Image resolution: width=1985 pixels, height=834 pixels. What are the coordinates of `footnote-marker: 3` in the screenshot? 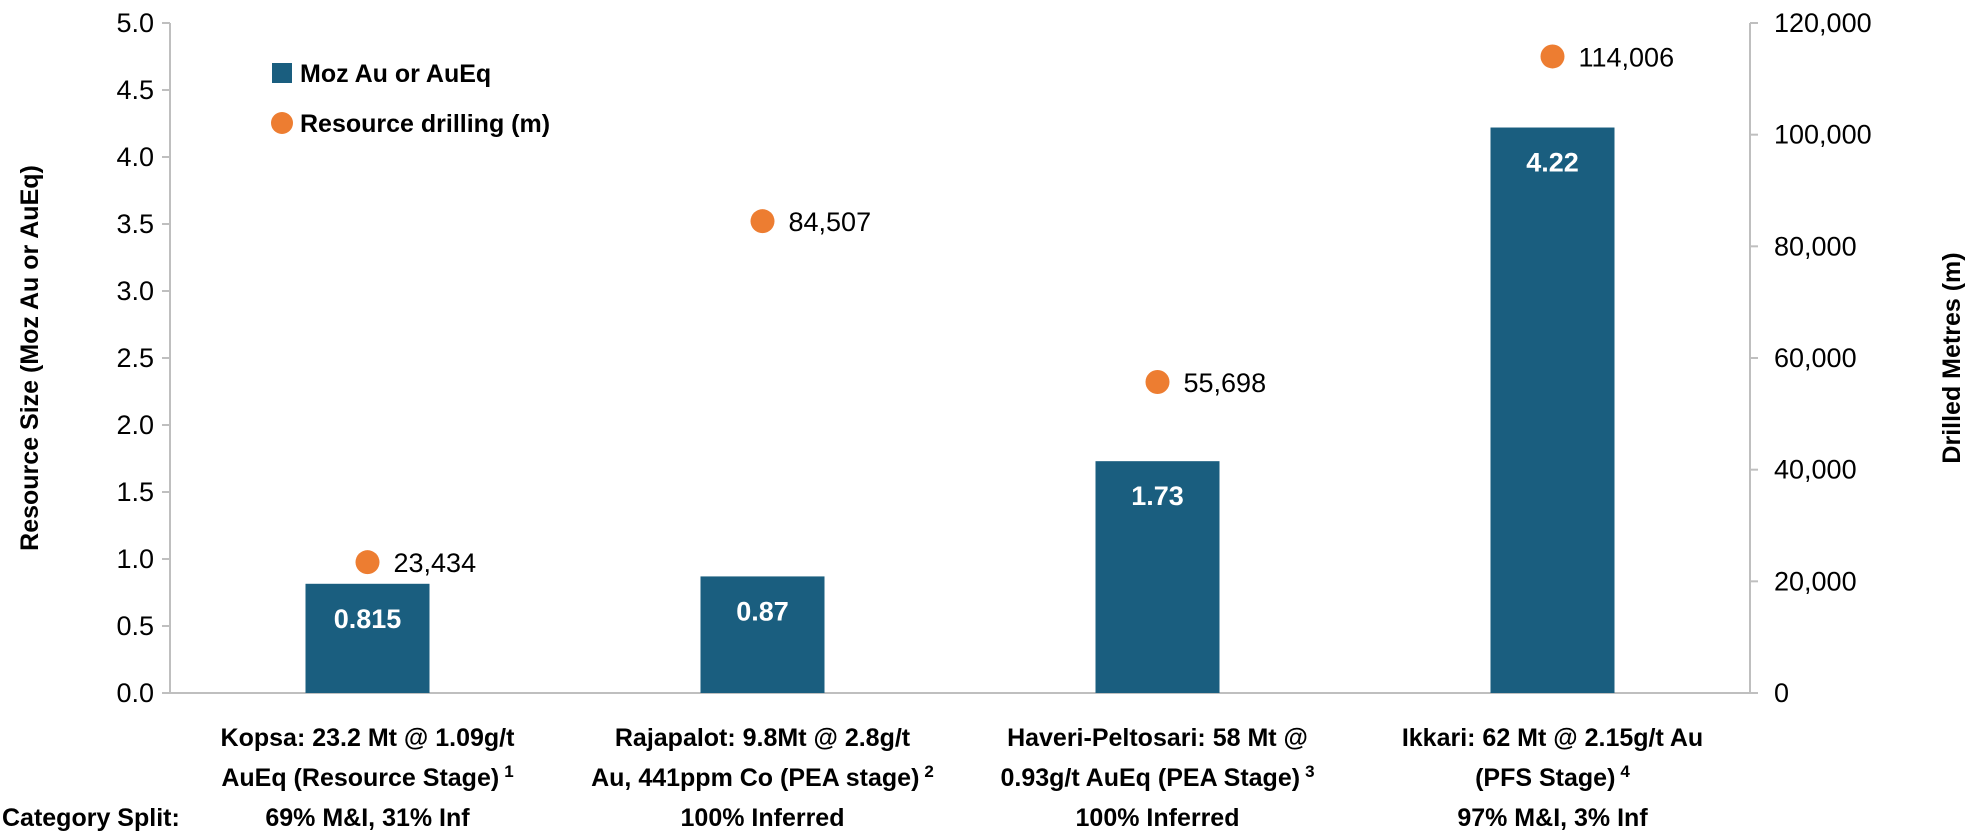 It's located at (1309, 771).